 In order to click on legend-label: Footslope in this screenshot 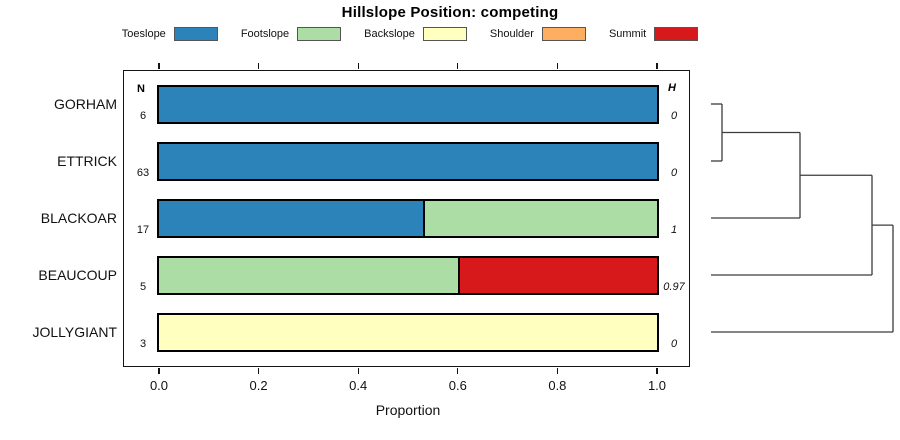, I will do `click(265, 34)`.